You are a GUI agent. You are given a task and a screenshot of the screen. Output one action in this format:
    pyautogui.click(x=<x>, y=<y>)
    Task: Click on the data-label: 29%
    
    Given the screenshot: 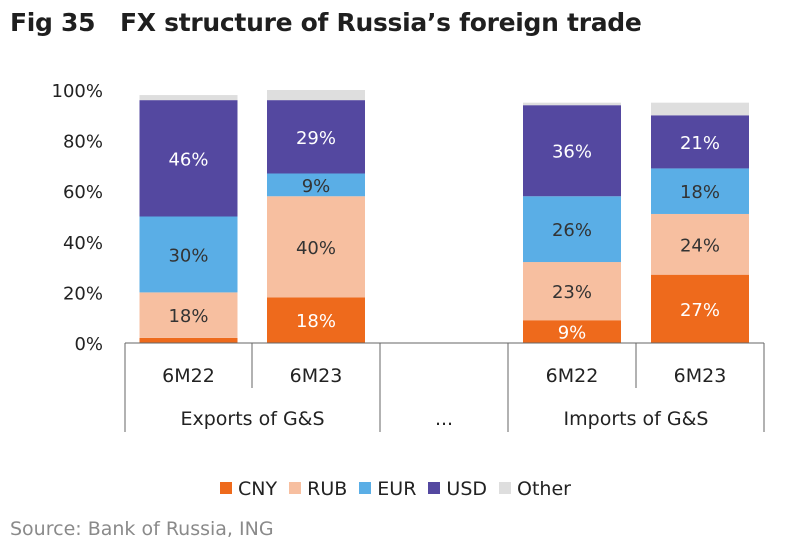 What is the action you would take?
    pyautogui.click(x=316, y=138)
    